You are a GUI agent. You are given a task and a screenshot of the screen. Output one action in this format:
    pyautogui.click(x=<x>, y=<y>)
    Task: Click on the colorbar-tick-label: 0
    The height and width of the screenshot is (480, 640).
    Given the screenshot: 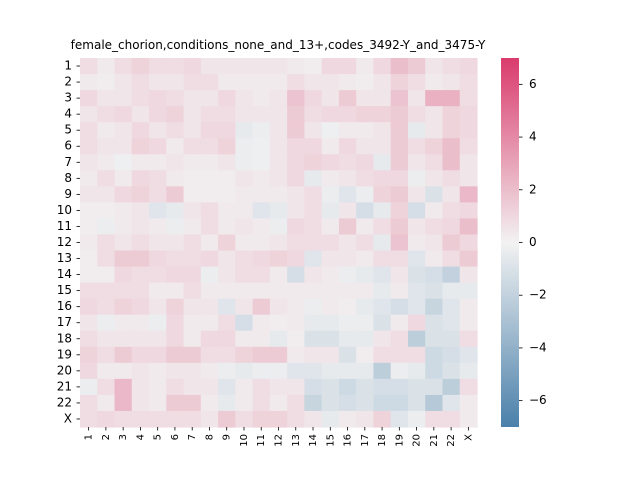 What is the action you would take?
    pyautogui.click(x=533, y=242)
    